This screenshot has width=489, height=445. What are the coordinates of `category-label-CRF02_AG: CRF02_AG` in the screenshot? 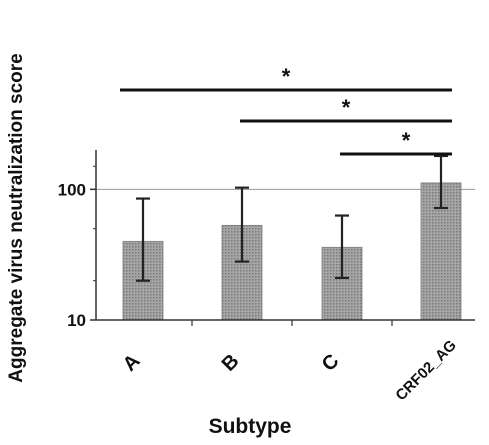 It's located at (425, 370).